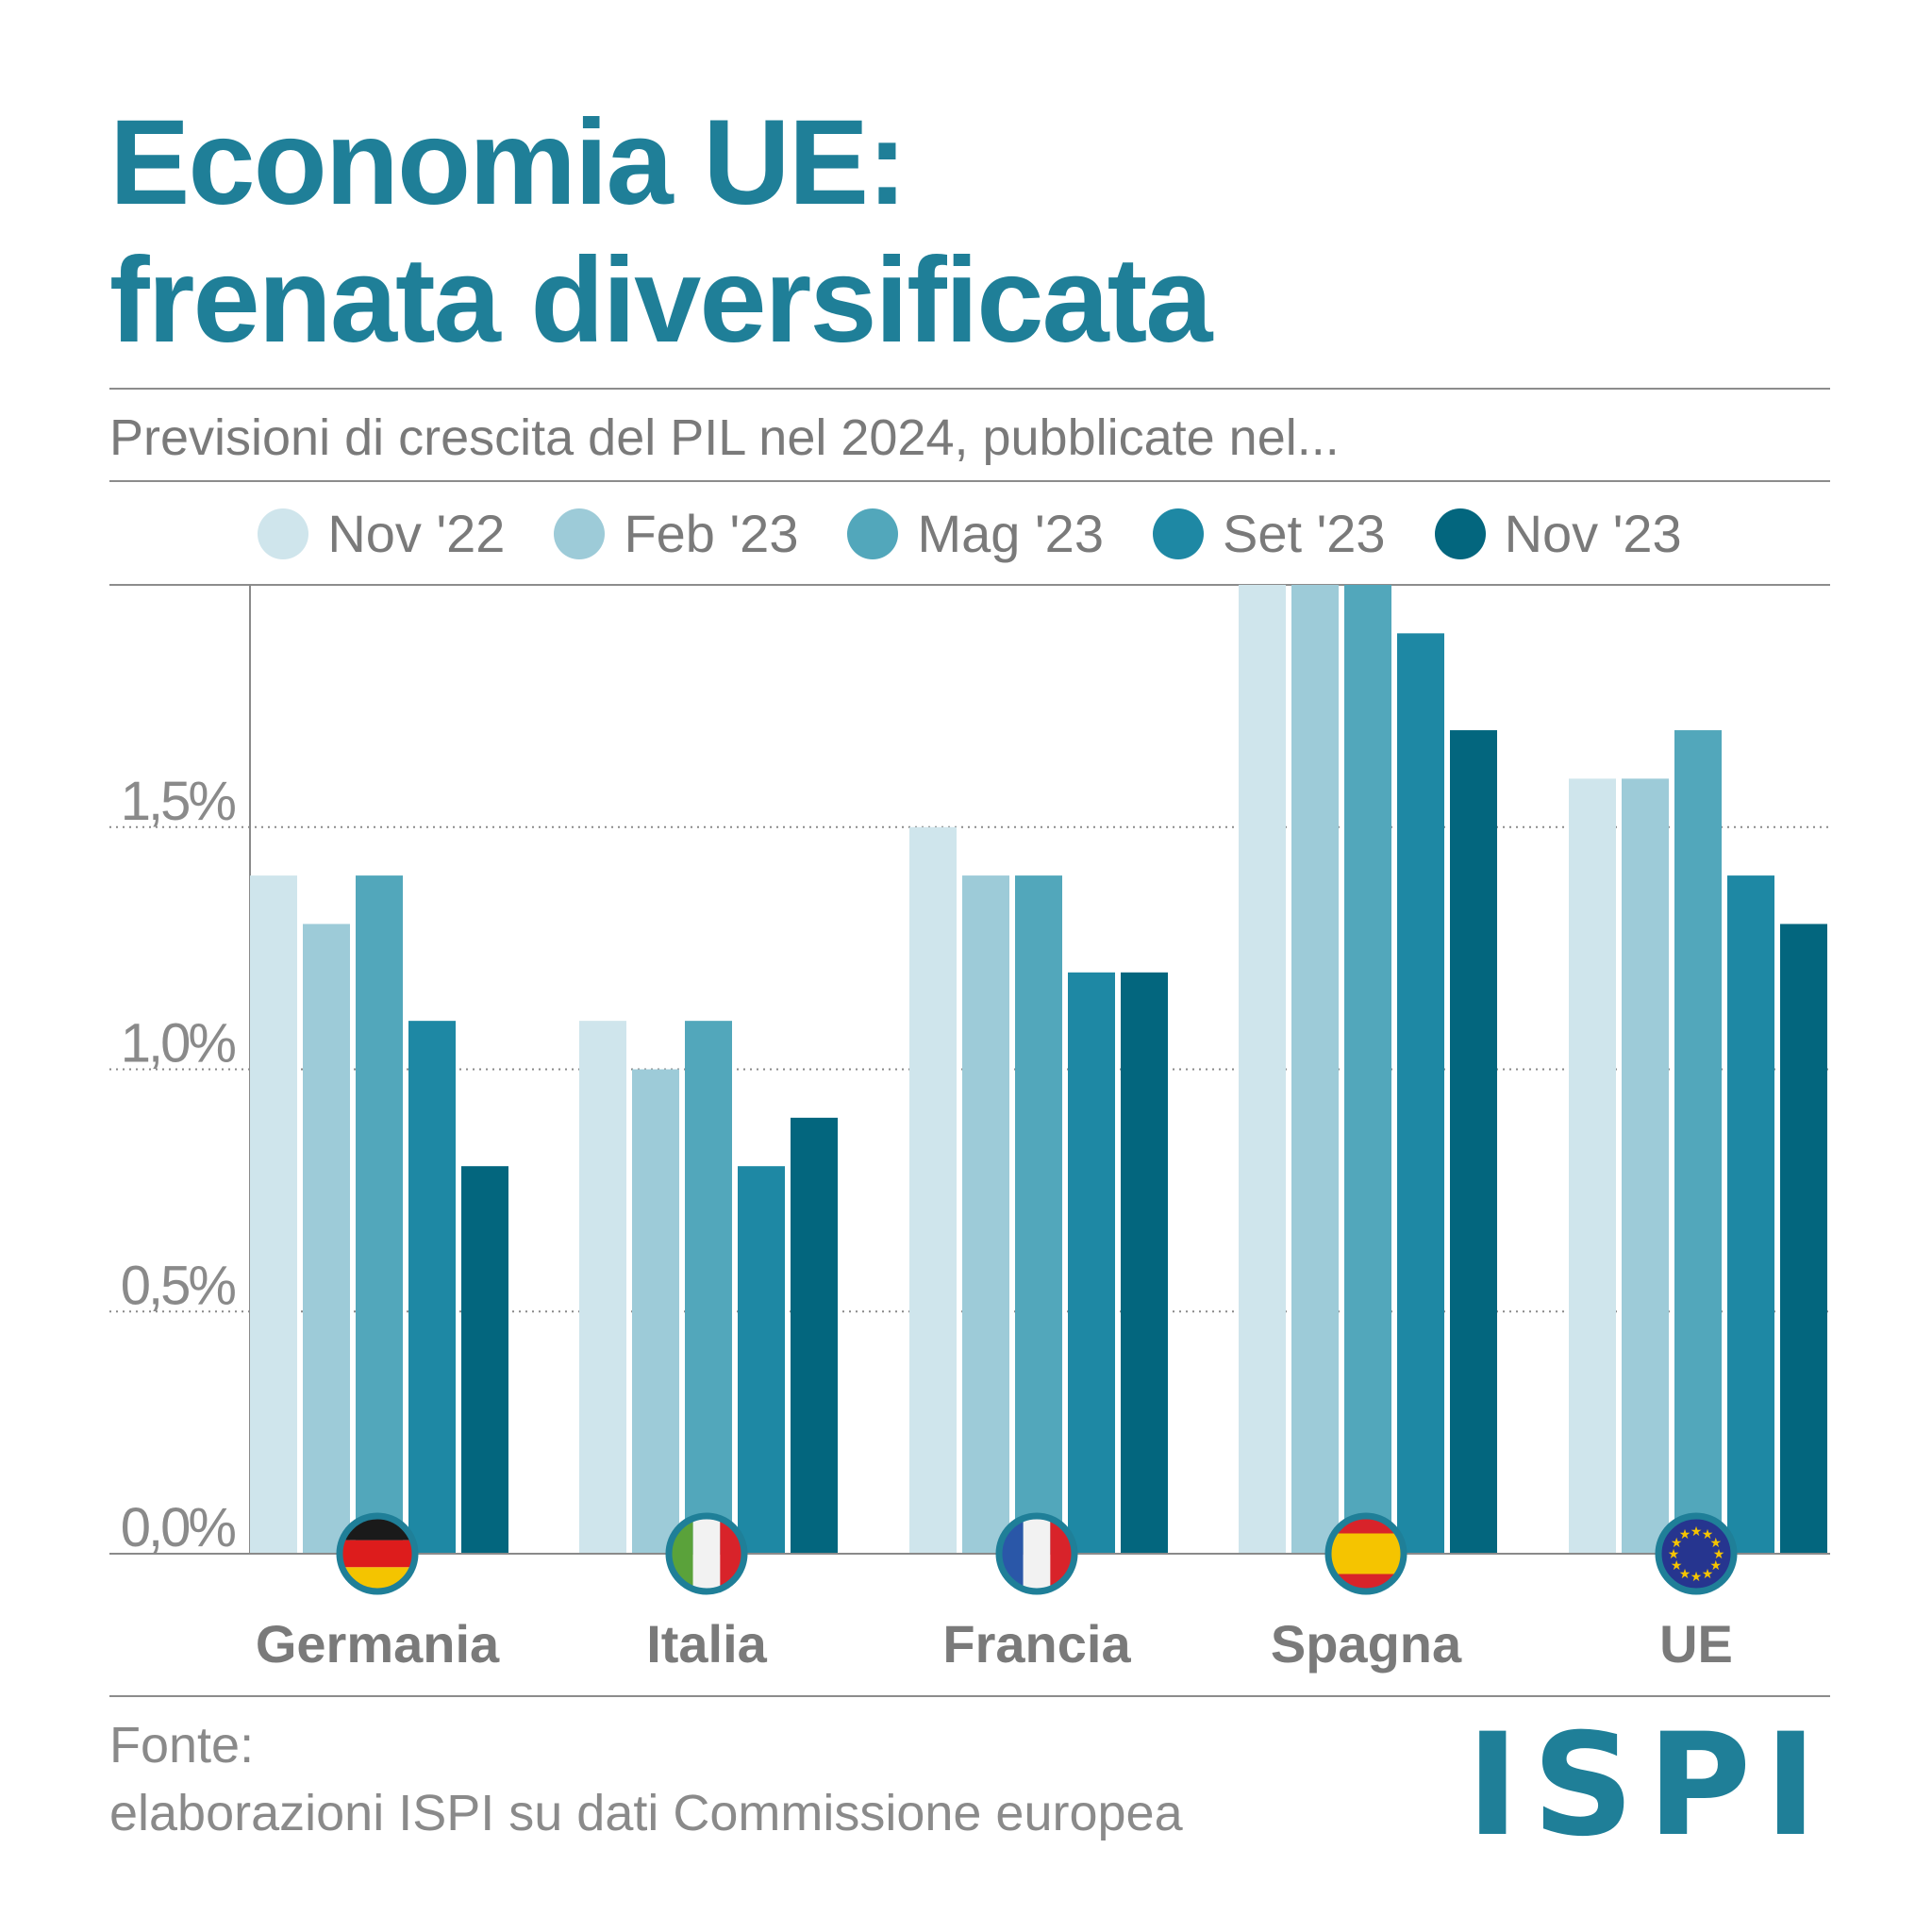  What do you see at coordinates (707, 1644) in the screenshot?
I see `category-label: Italia` at bounding box center [707, 1644].